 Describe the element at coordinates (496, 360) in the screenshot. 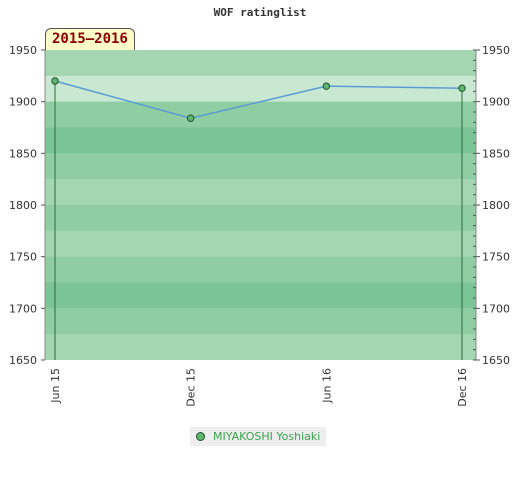

I see `right-tick-label: 1650` at that location.